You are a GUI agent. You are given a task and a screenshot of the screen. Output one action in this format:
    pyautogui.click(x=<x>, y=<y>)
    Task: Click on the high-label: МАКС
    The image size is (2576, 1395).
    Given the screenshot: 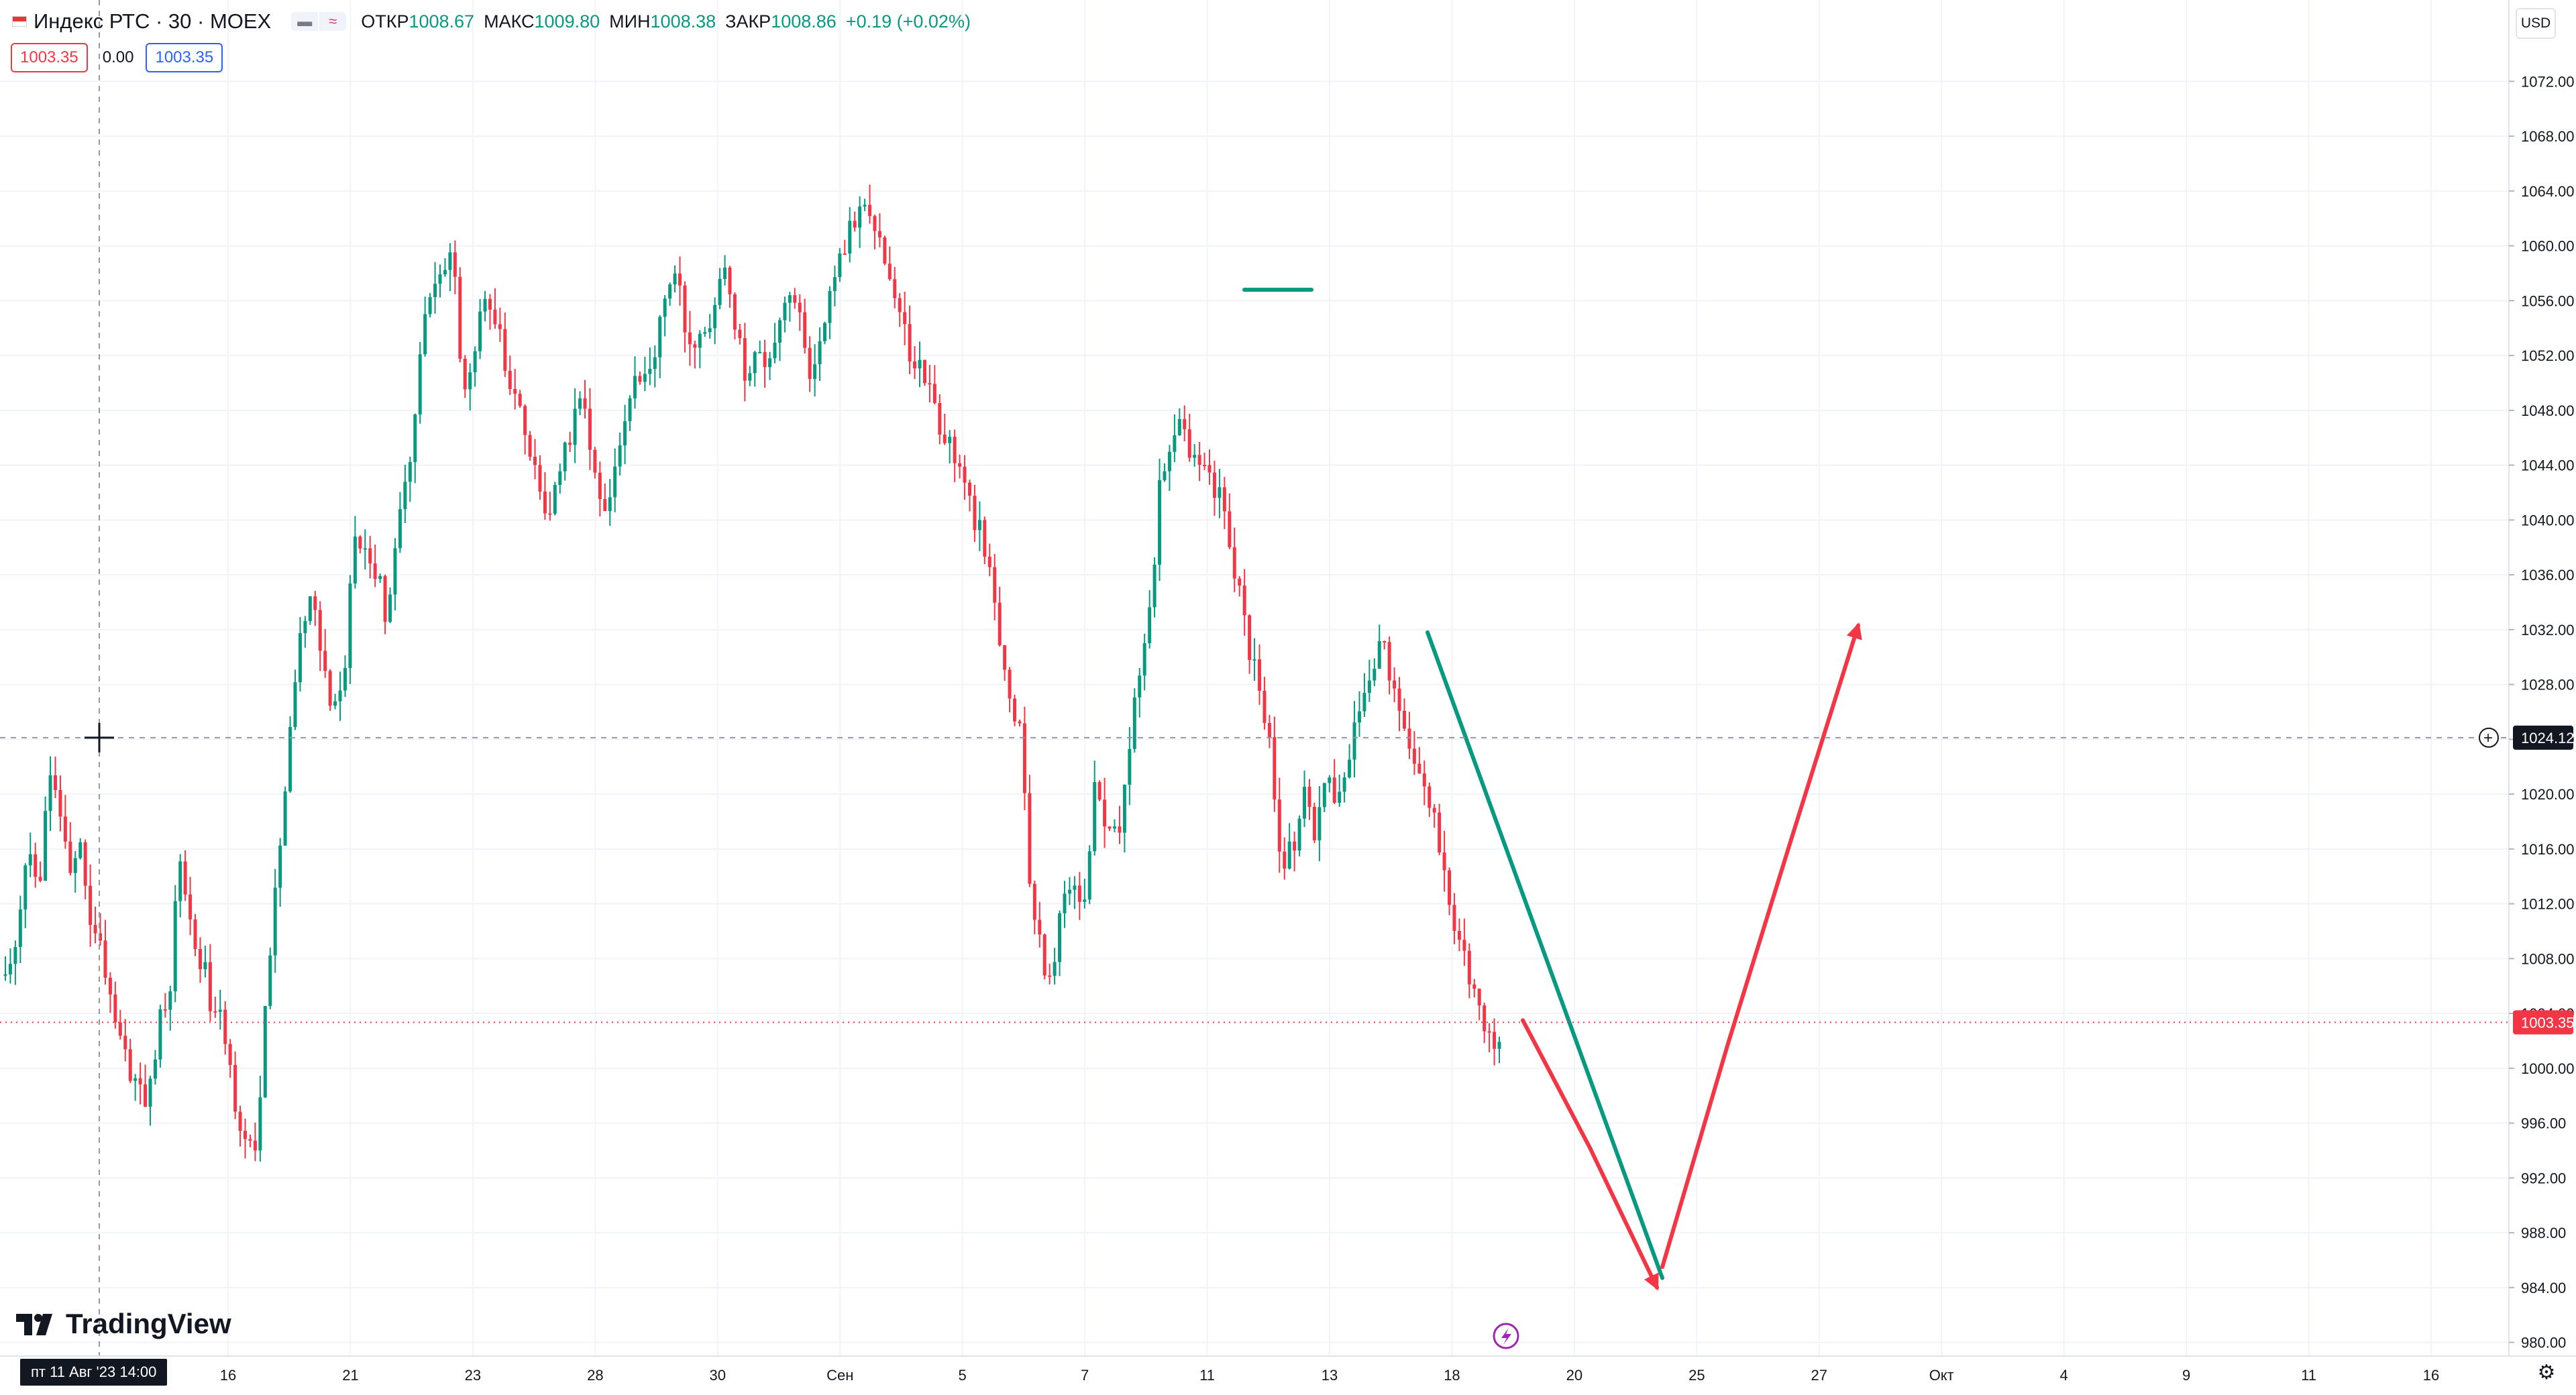 What is the action you would take?
    pyautogui.click(x=509, y=21)
    